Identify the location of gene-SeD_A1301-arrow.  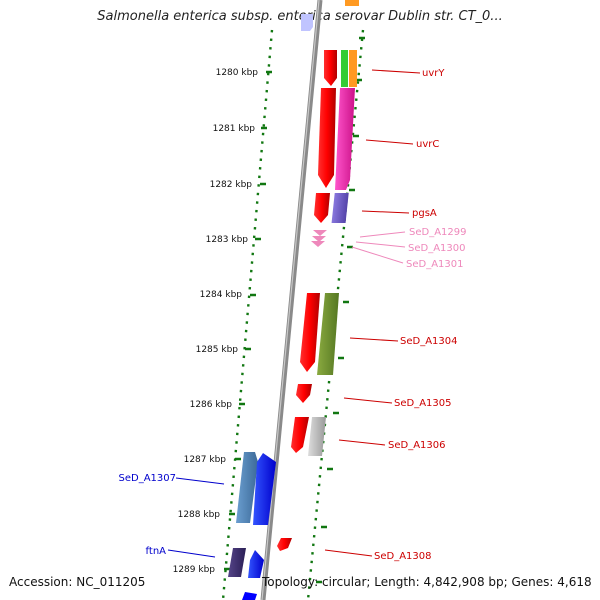
(318, 244).